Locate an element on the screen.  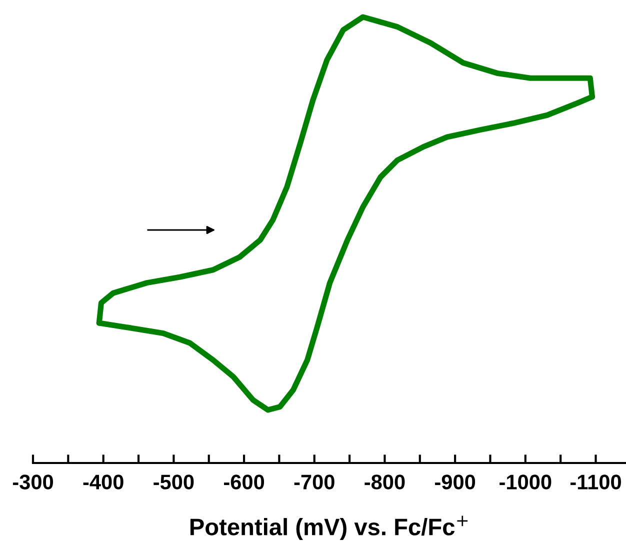
x-tick-label: -700 is located at coordinates (314, 482).